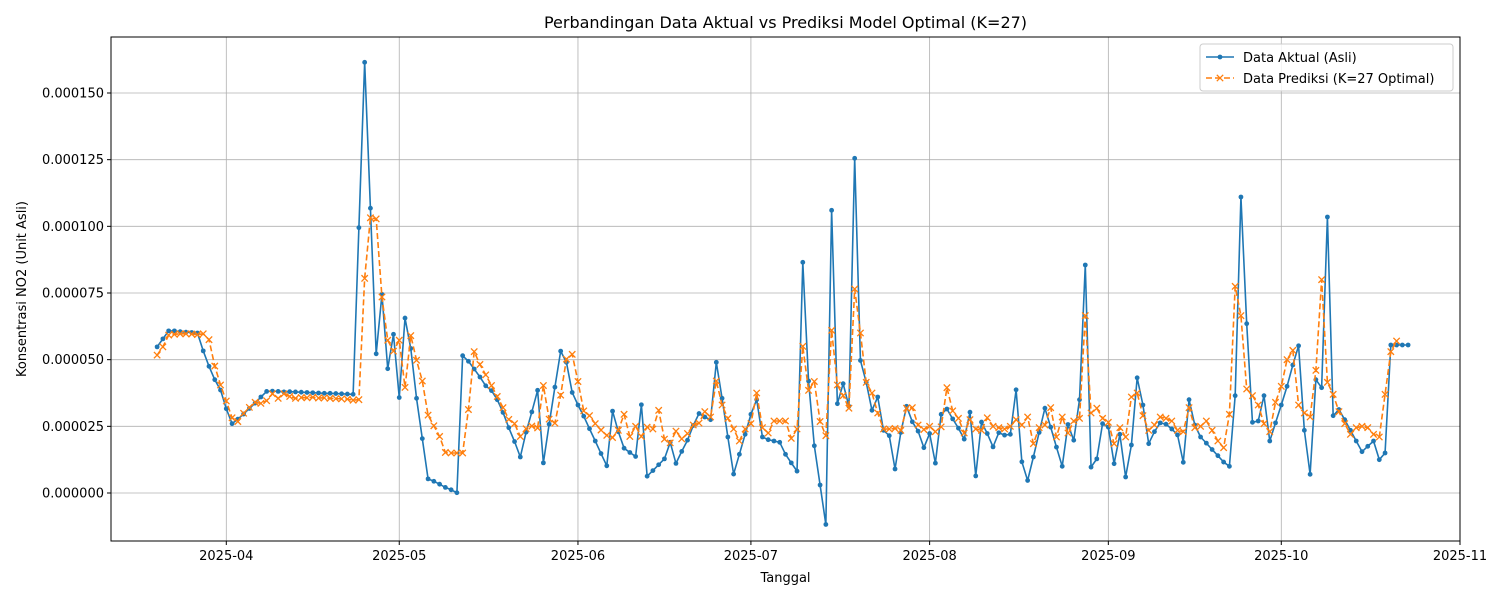 Image resolution: width=1500 pixels, height=600 pixels. I want to click on x-tick-label: 2025-07, so click(751, 556).